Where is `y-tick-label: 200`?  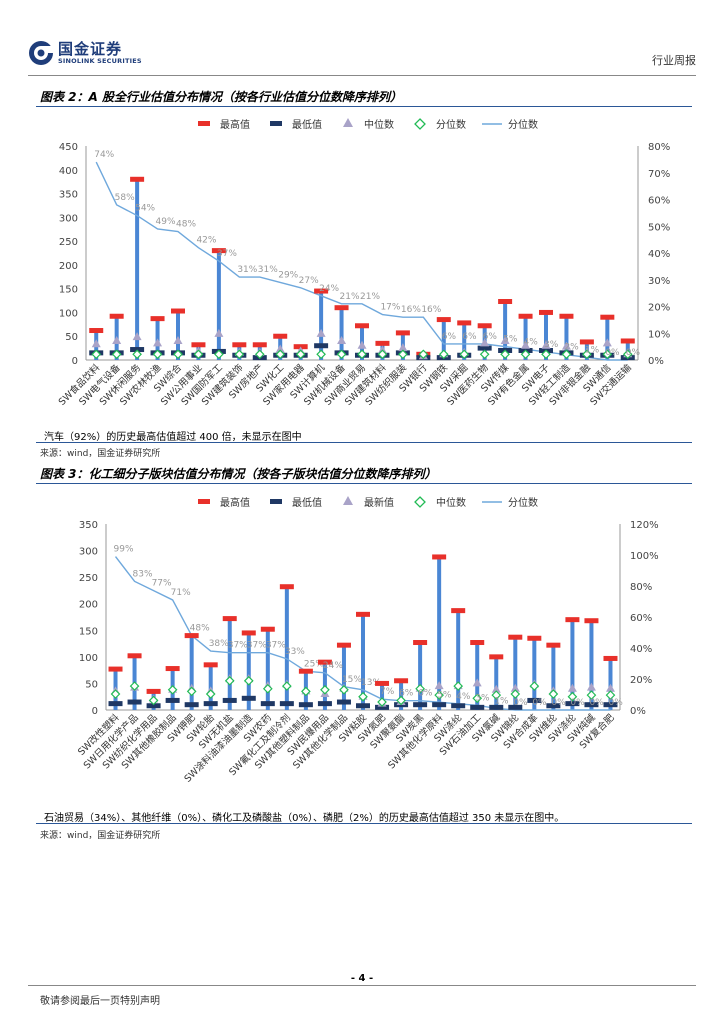
y-tick-label: 200 is located at coordinates (68, 266).